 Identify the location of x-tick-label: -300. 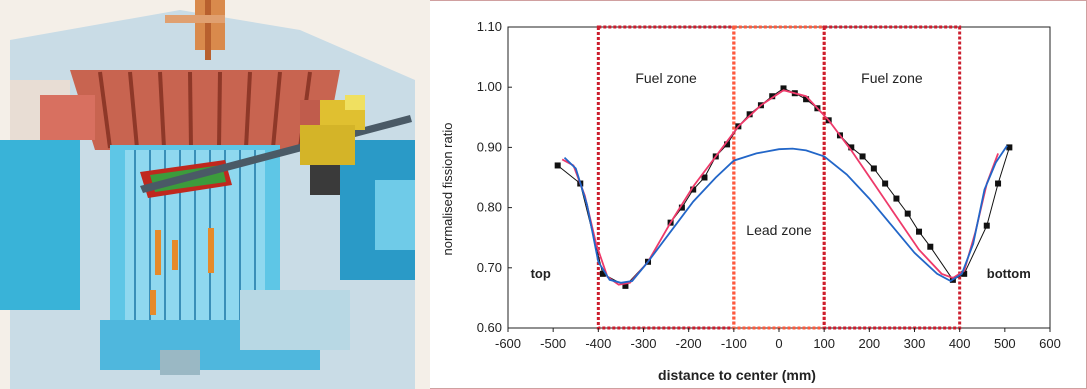
(643, 343).